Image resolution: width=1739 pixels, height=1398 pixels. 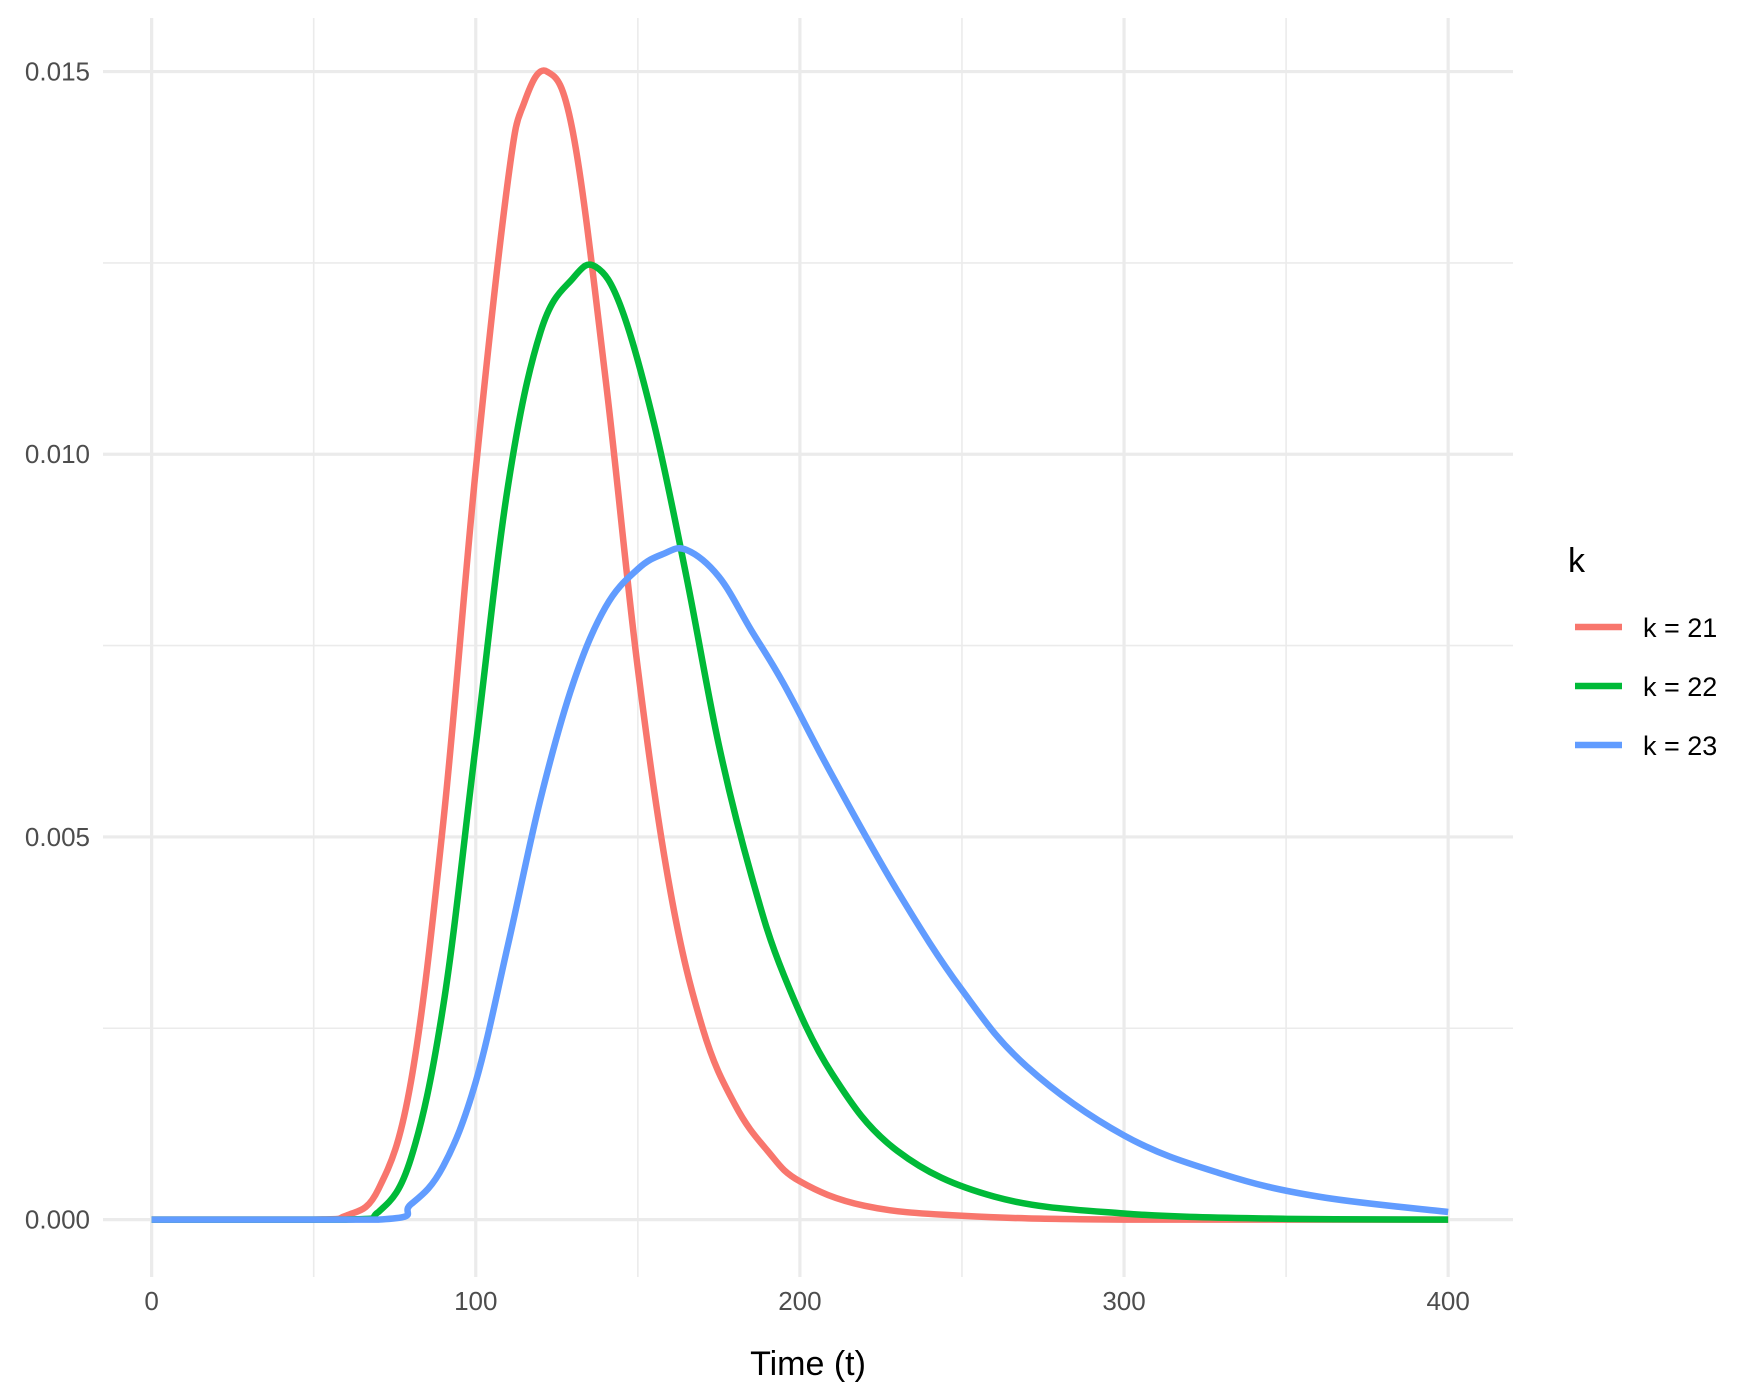 What do you see at coordinates (1123, 1301) in the screenshot?
I see `x-tick-label: 300` at bounding box center [1123, 1301].